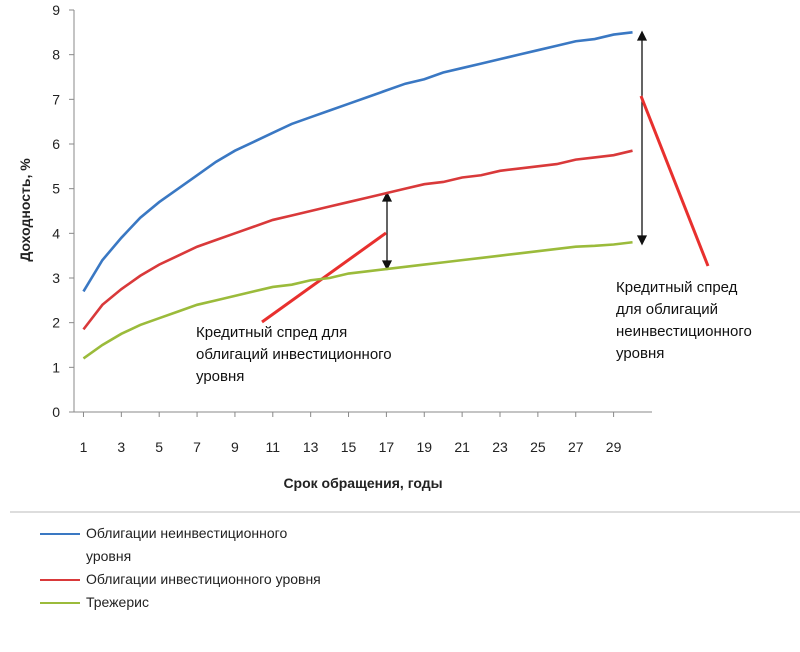 The height and width of the screenshot is (652, 800). I want to click on x-tick-label: 7, so click(197, 447).